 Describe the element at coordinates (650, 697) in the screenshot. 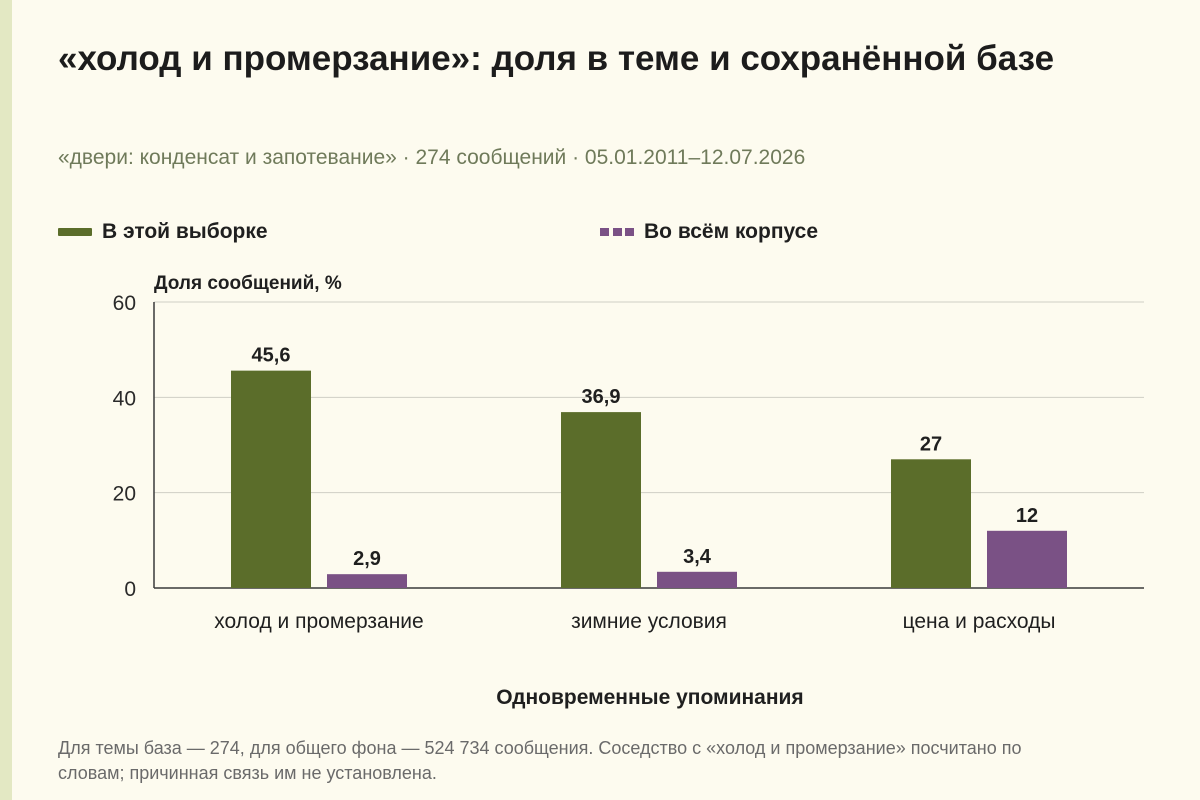

I see `x-axis-label: Одновременные упоминания` at that location.